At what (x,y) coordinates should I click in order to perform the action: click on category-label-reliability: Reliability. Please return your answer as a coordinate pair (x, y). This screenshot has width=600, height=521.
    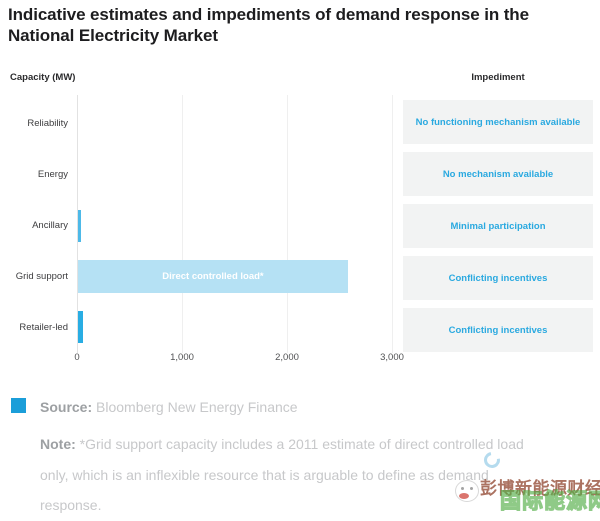
    Looking at the image, I should click on (47, 123).